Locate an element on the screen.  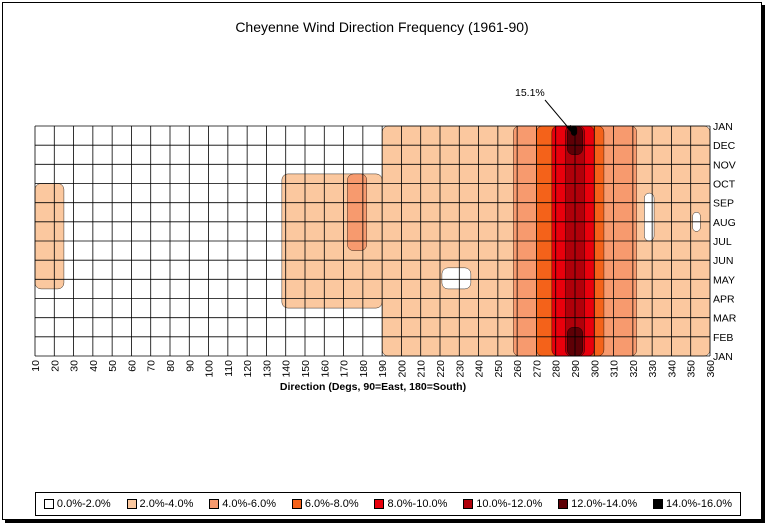
x-tick-label: 190 is located at coordinates (383, 369).